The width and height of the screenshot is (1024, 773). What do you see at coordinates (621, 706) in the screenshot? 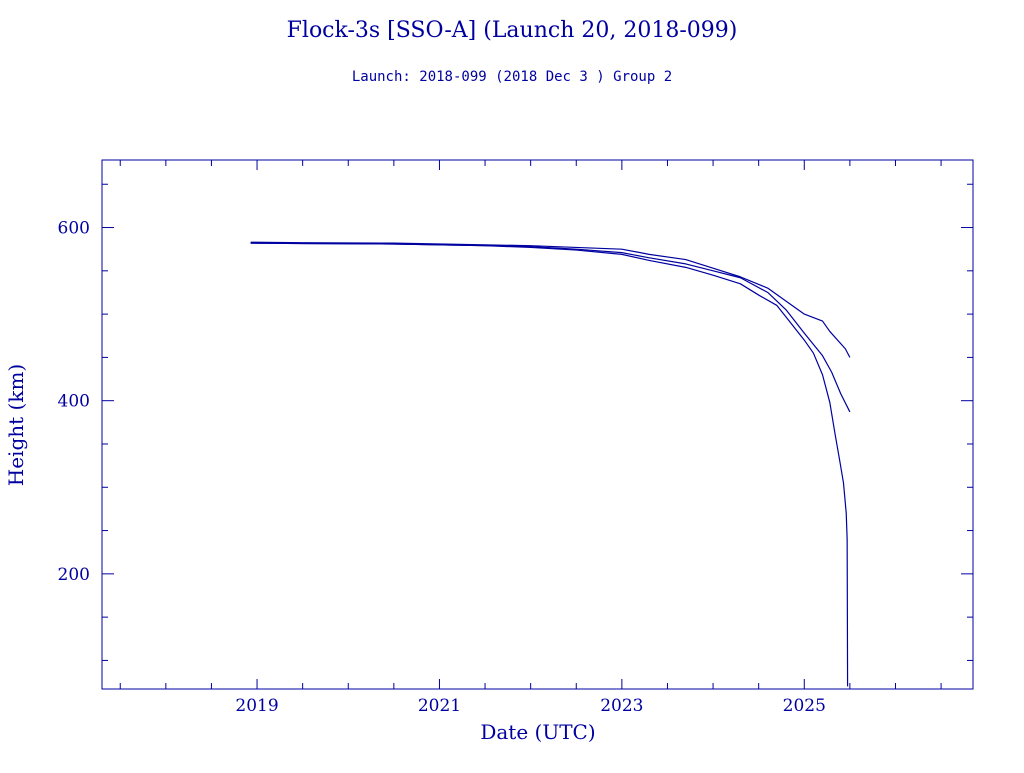
I see `x-tick-label: 2023` at bounding box center [621, 706].